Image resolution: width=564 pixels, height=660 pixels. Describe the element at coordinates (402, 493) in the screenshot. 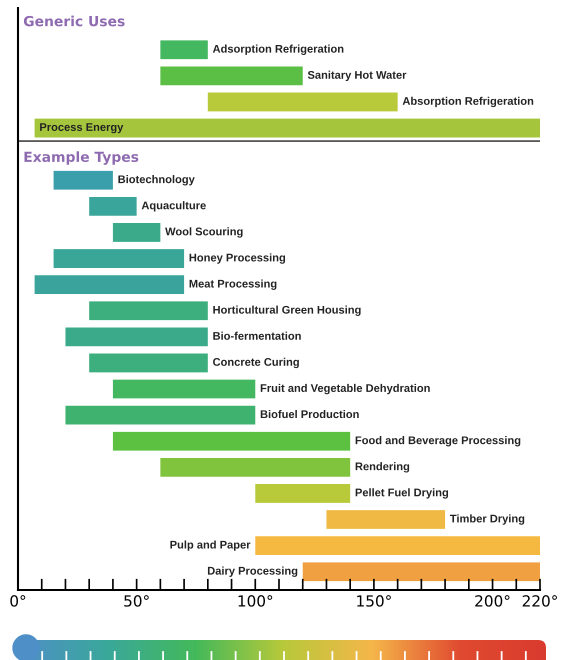

I see `y-tick-label: Pellet Fuel Drying` at that location.